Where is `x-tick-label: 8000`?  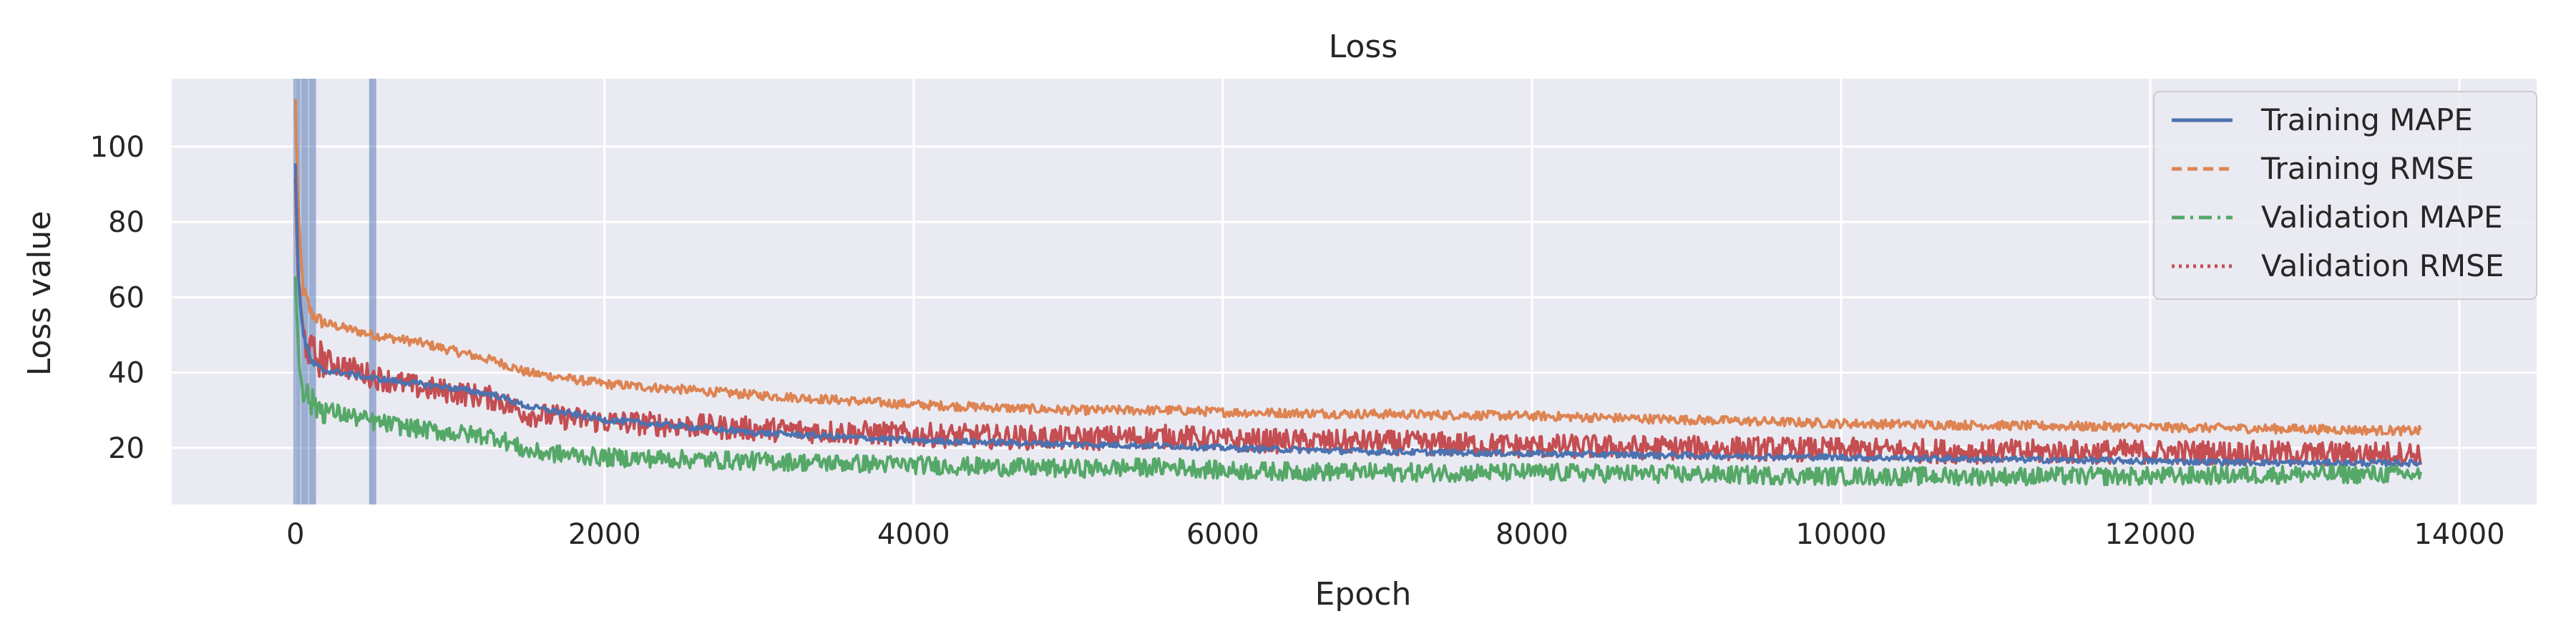
x-tick-label: 8000 is located at coordinates (1532, 534).